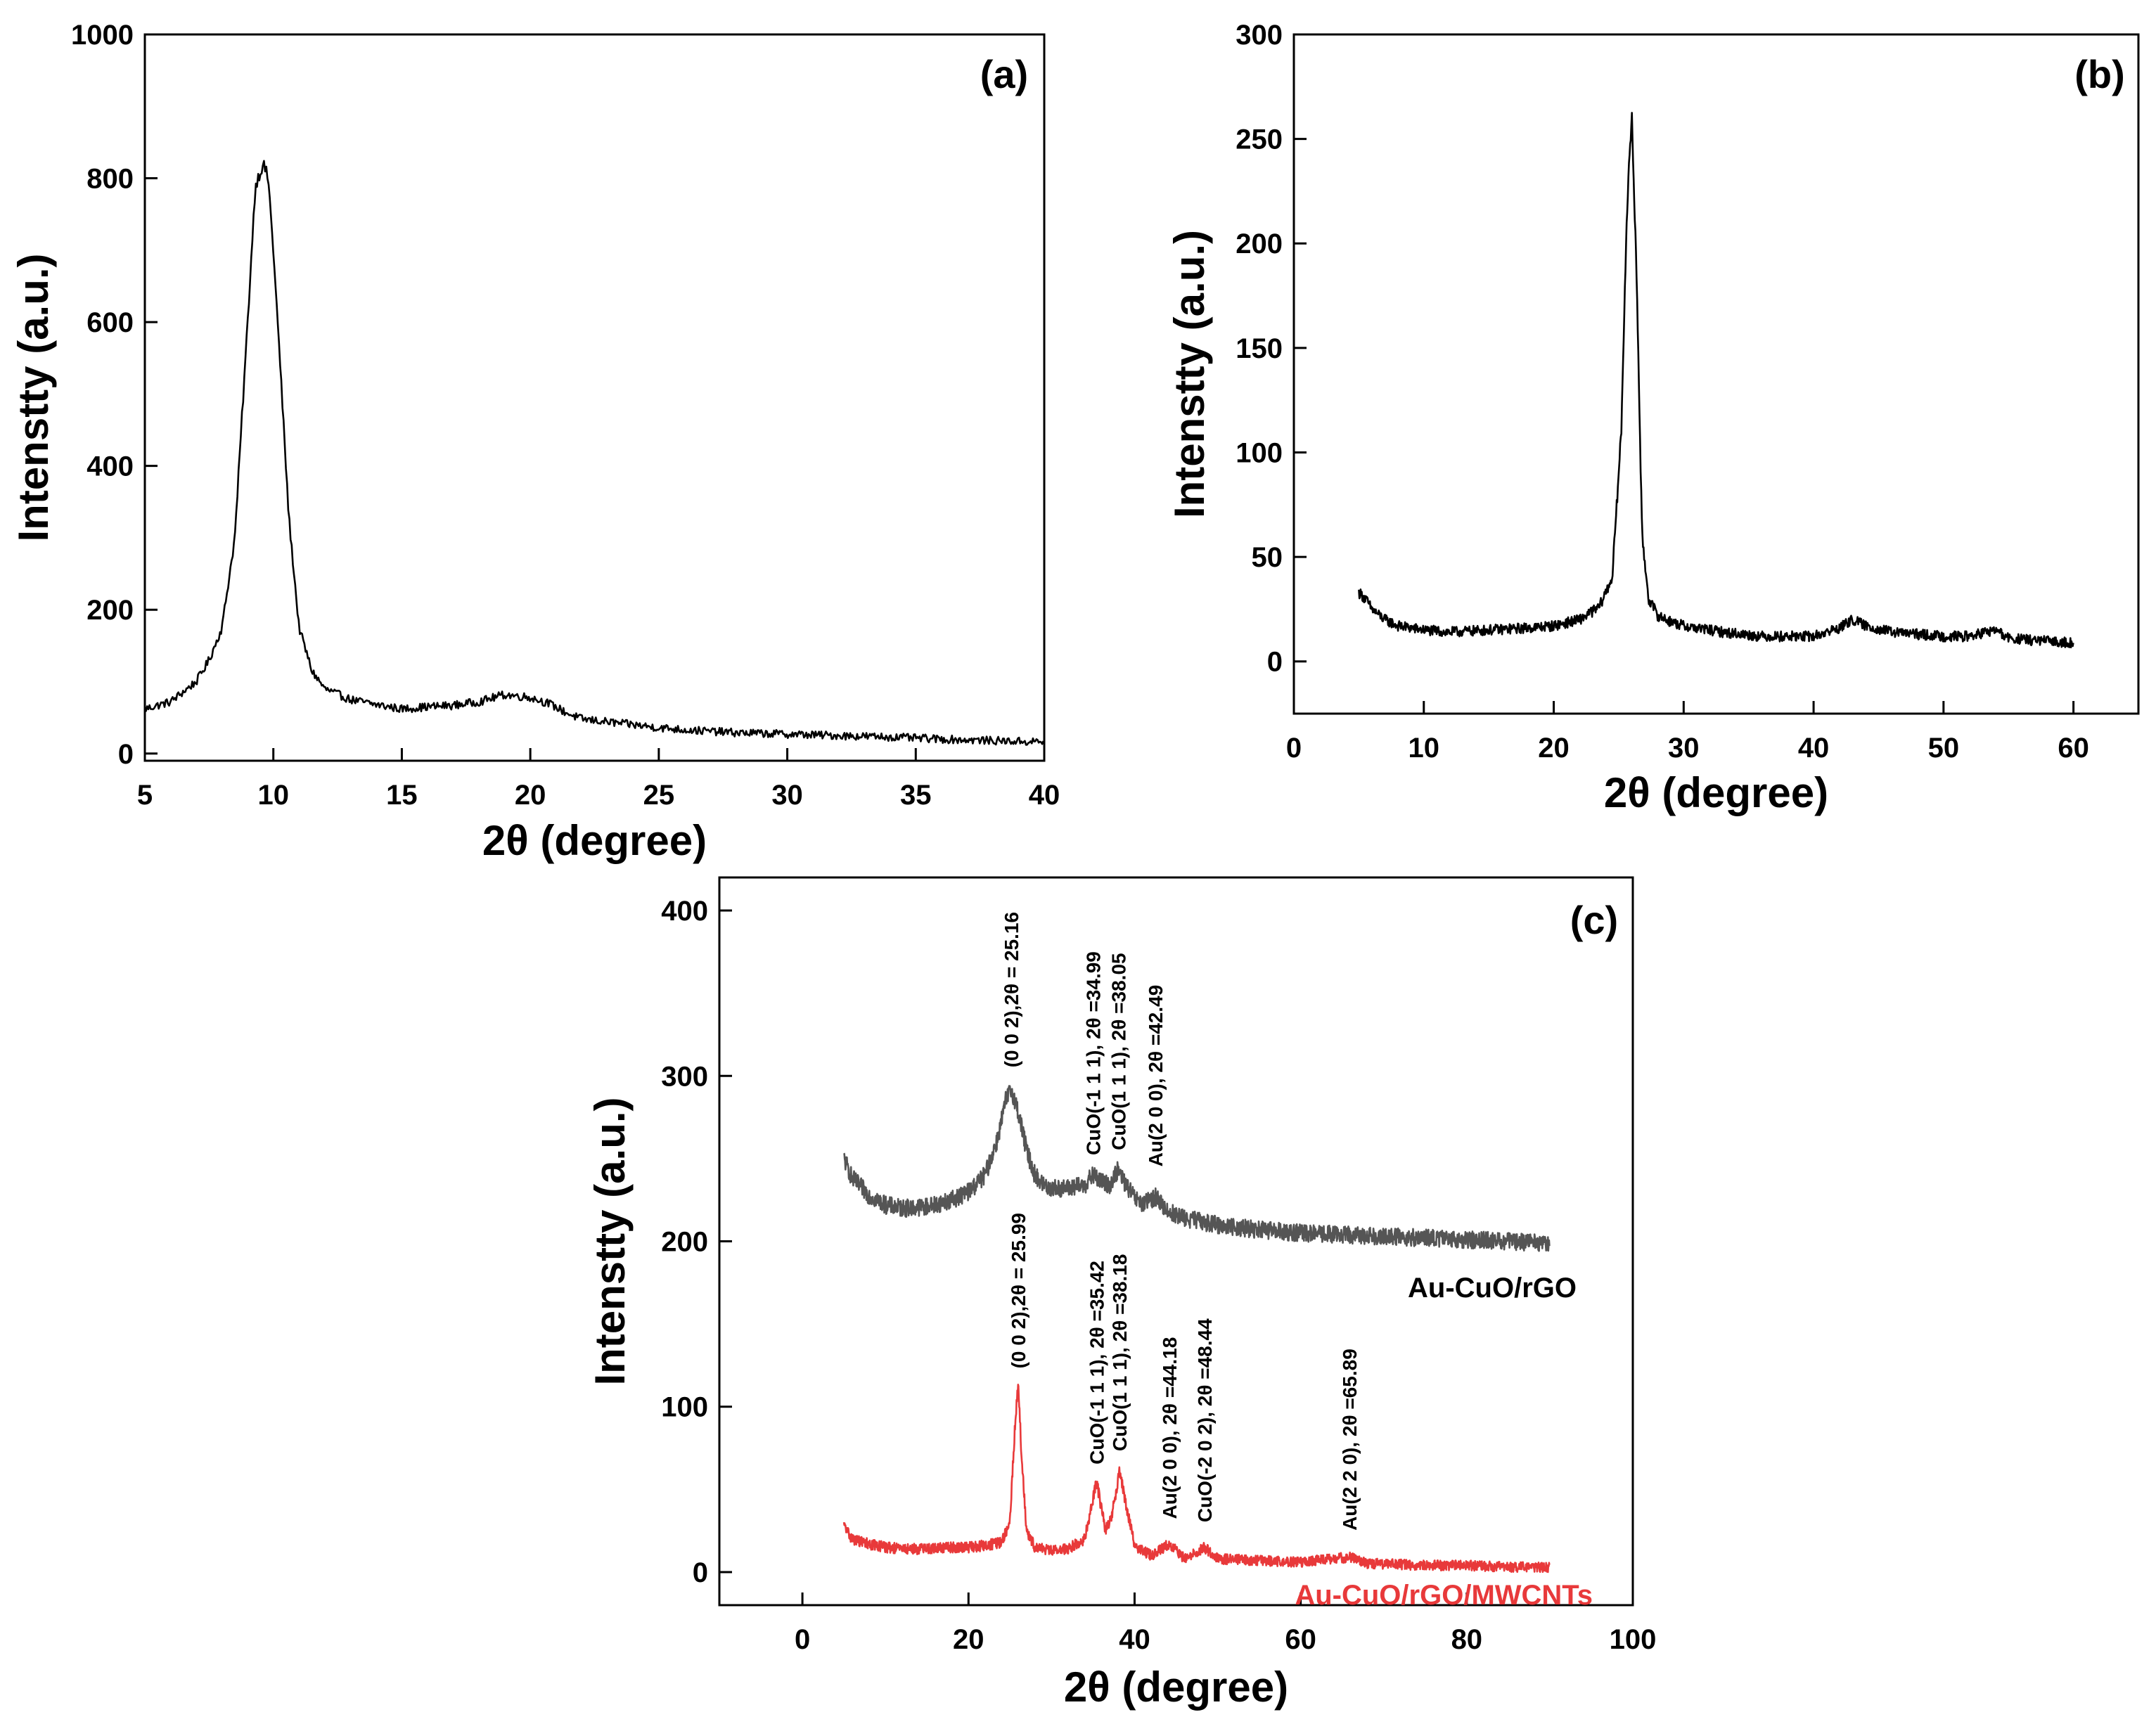 Image resolution: width=2156 pixels, height=1731 pixels. I want to click on y-tick-label: 600, so click(110, 322).